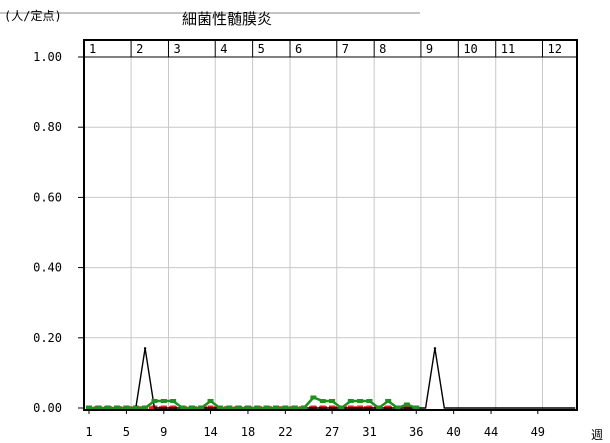  What do you see at coordinates (210, 432) in the screenshot?
I see `x-tick-label: 14` at bounding box center [210, 432].